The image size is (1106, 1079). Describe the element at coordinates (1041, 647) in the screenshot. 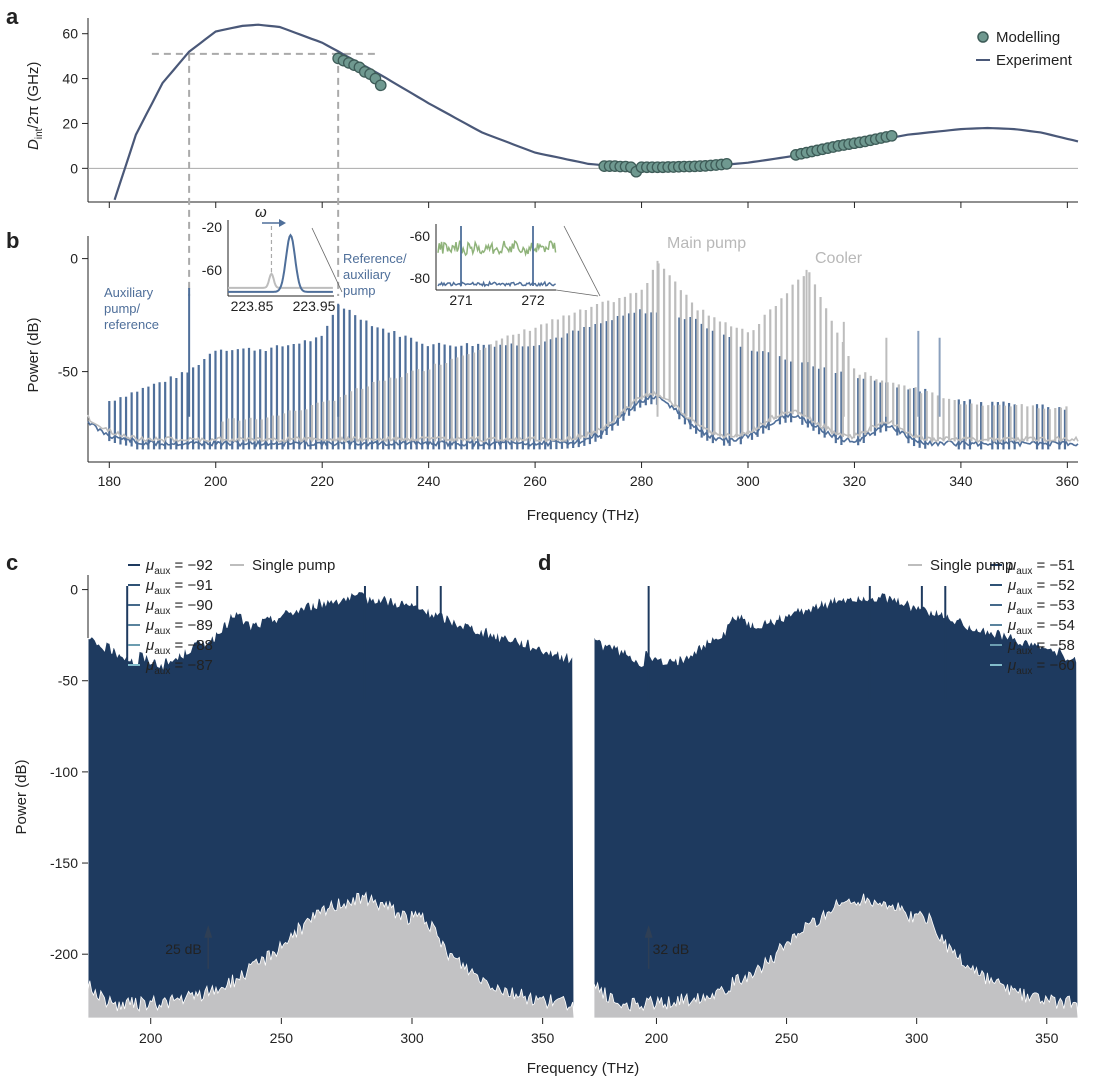

I see `legend-entry: μaux = −58` at that location.